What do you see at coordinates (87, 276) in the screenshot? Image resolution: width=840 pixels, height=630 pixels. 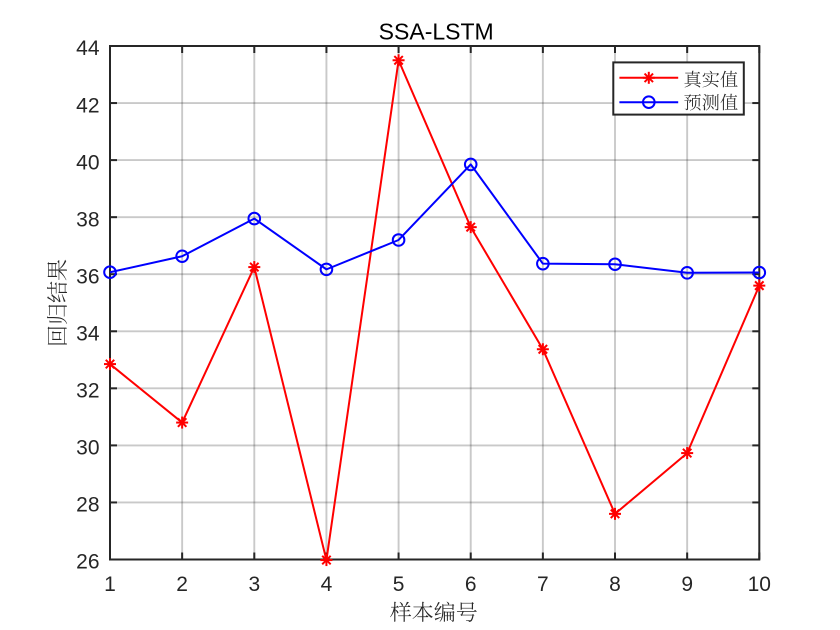 I see `svg-text: 36` at bounding box center [87, 276].